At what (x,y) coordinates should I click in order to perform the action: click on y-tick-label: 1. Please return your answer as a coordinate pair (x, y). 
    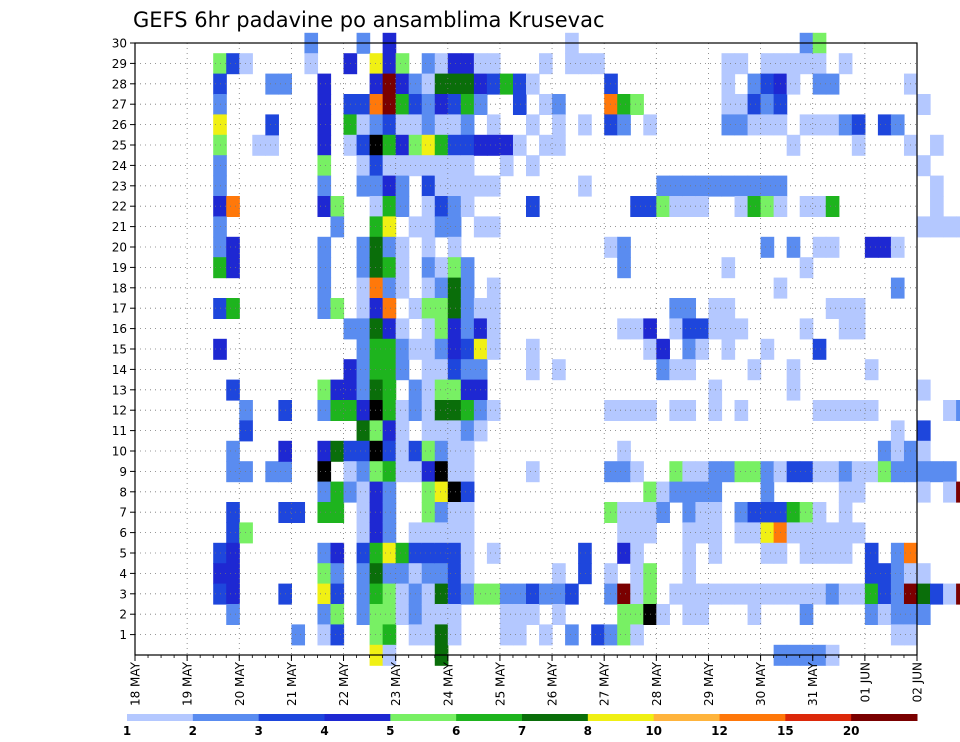
    Looking at the image, I should click on (123, 635).